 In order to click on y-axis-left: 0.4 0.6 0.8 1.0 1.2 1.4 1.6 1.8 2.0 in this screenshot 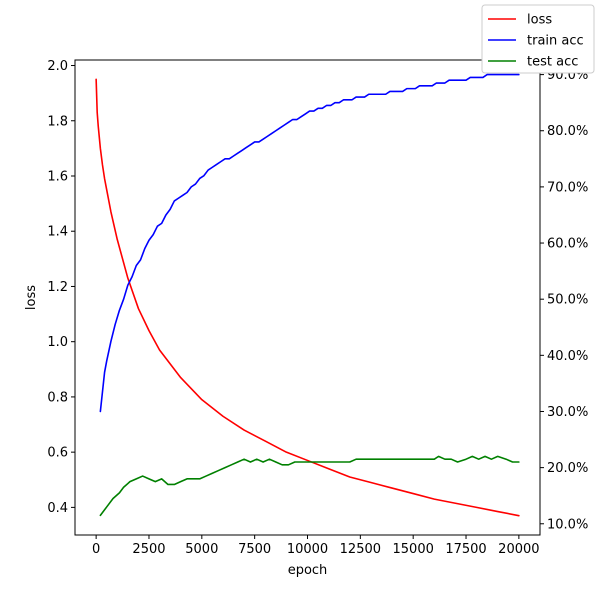, I will do `click(61, 287)`.